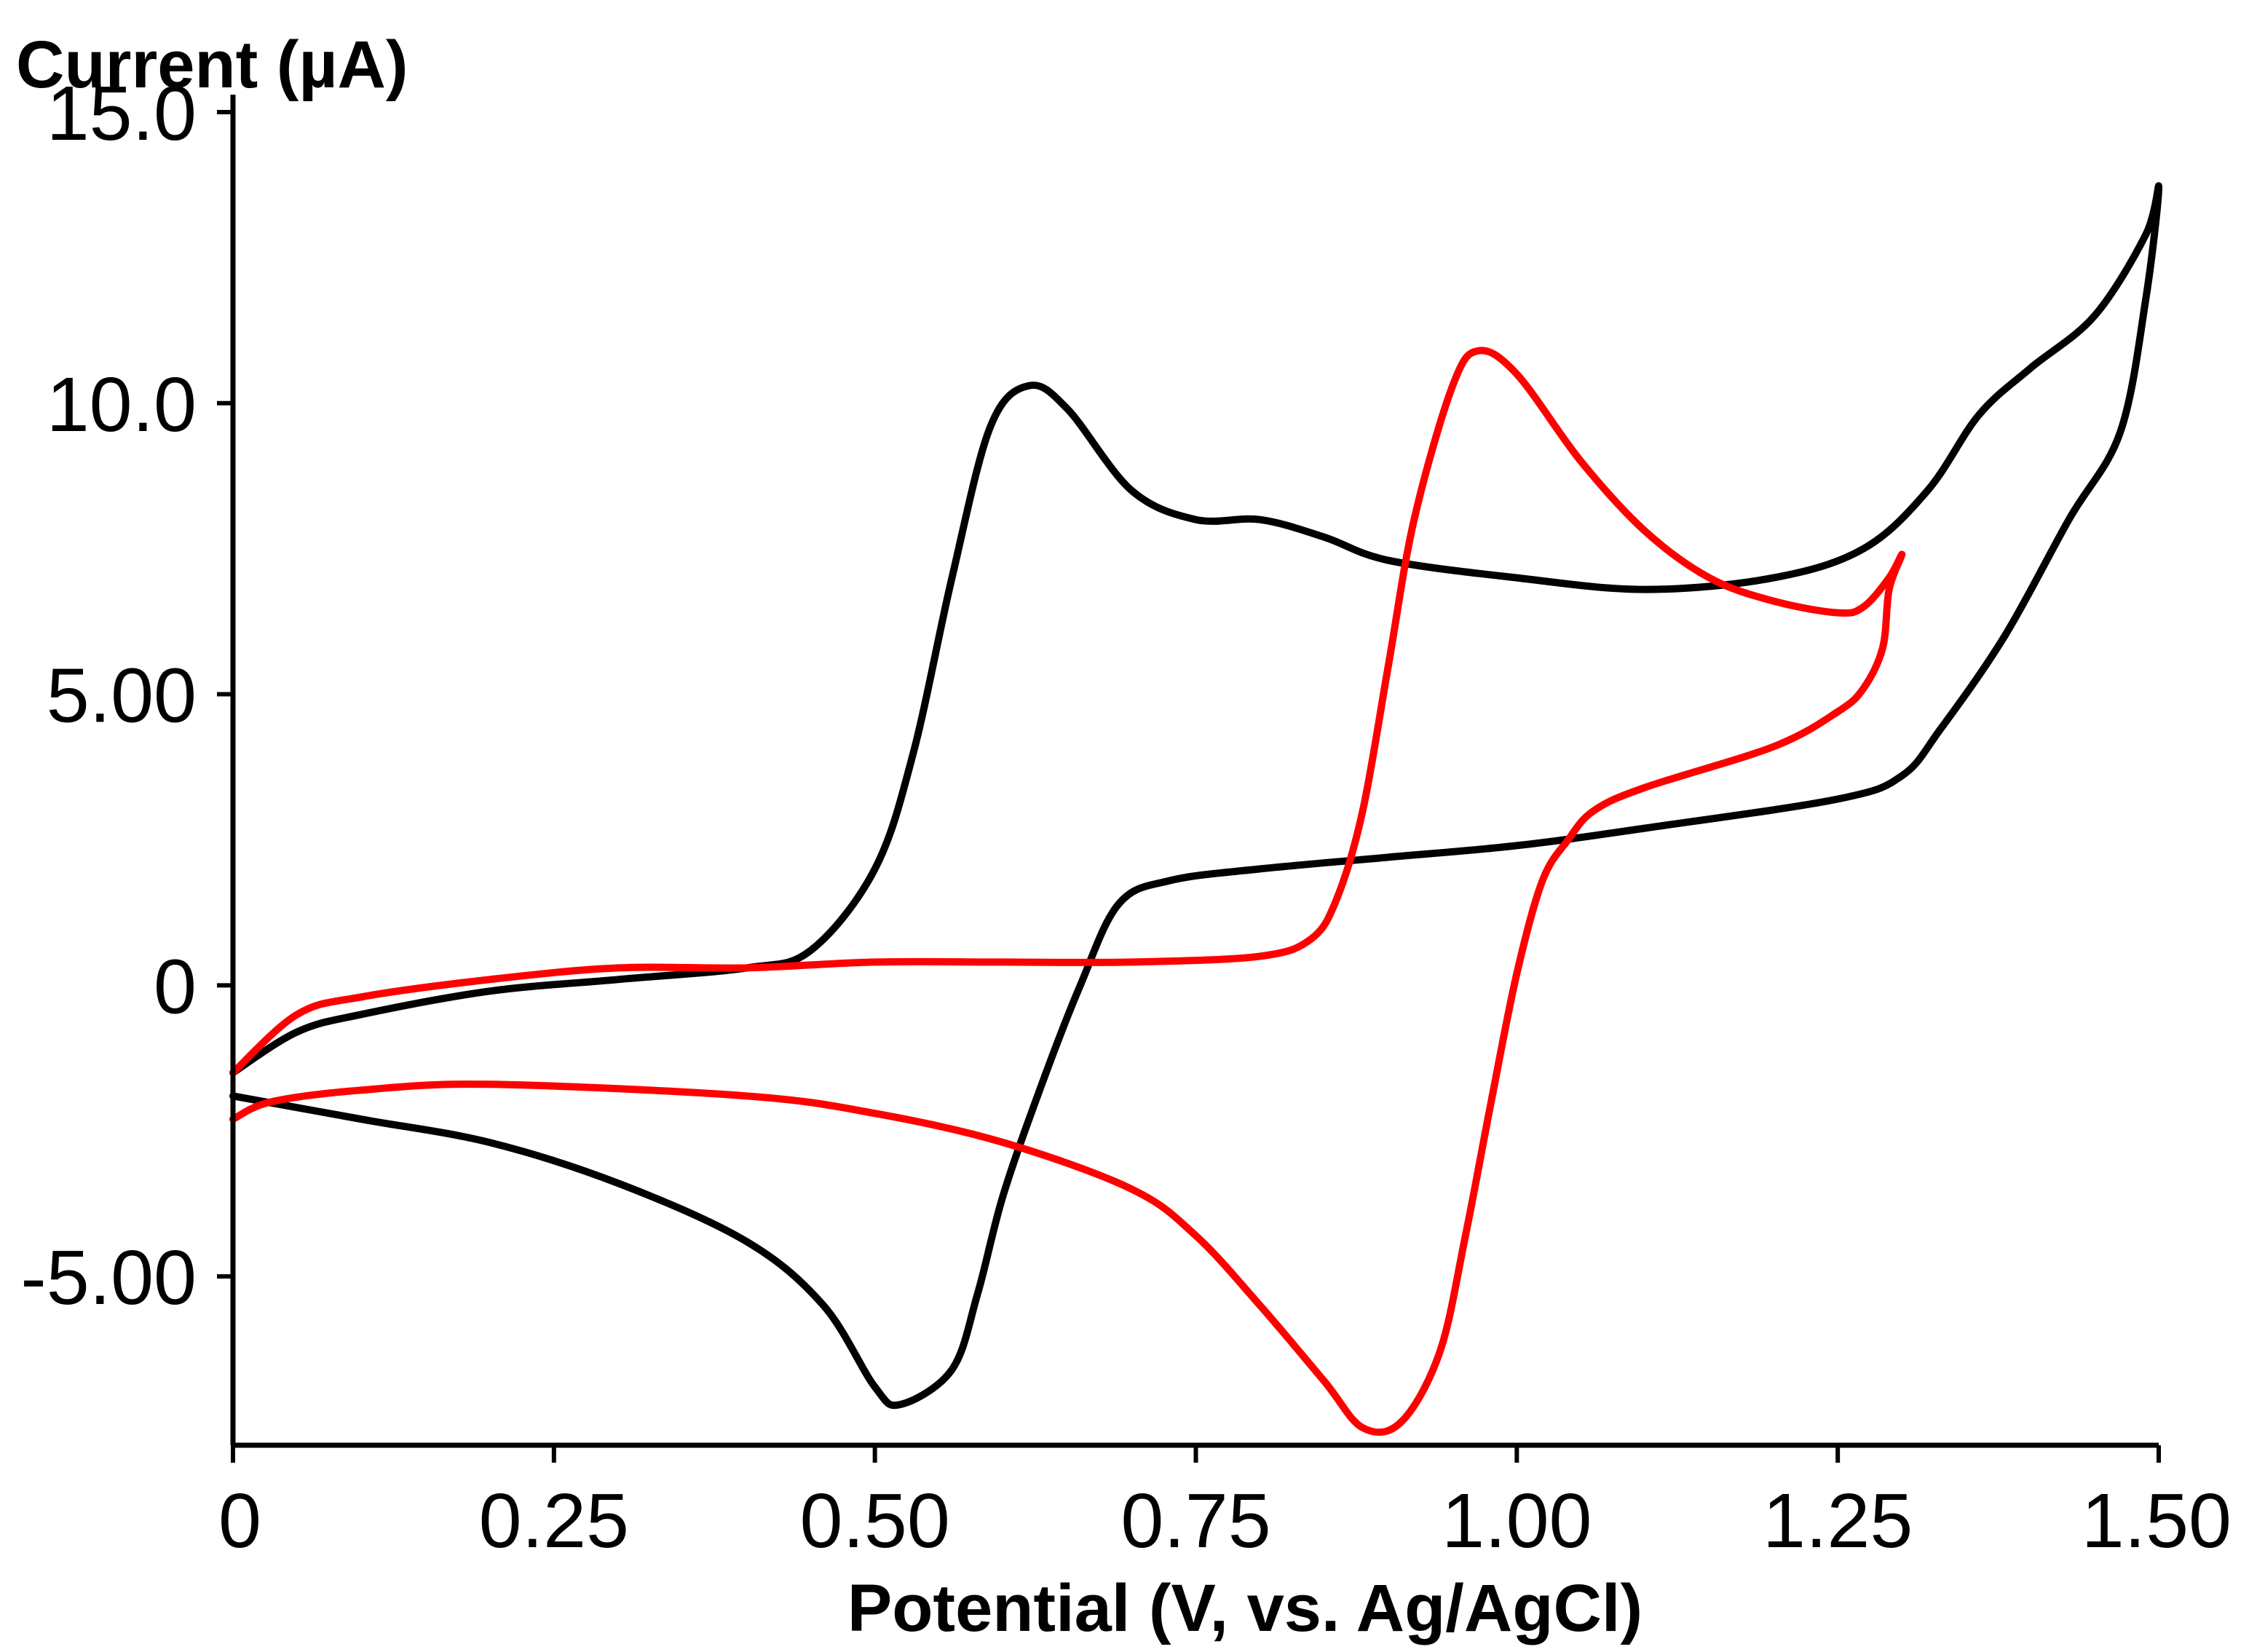 The image size is (2257, 1652). What do you see at coordinates (1517, 1521) in the screenshot?
I see `x-tick-label: 1.00` at bounding box center [1517, 1521].